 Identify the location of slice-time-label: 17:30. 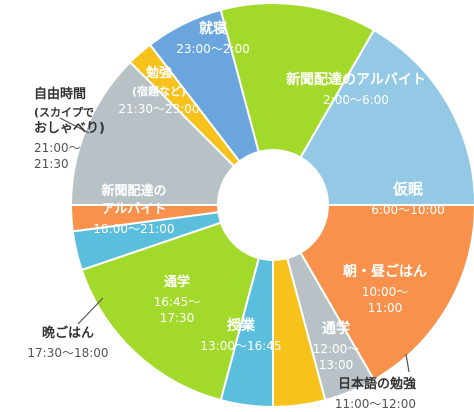
(177, 318).